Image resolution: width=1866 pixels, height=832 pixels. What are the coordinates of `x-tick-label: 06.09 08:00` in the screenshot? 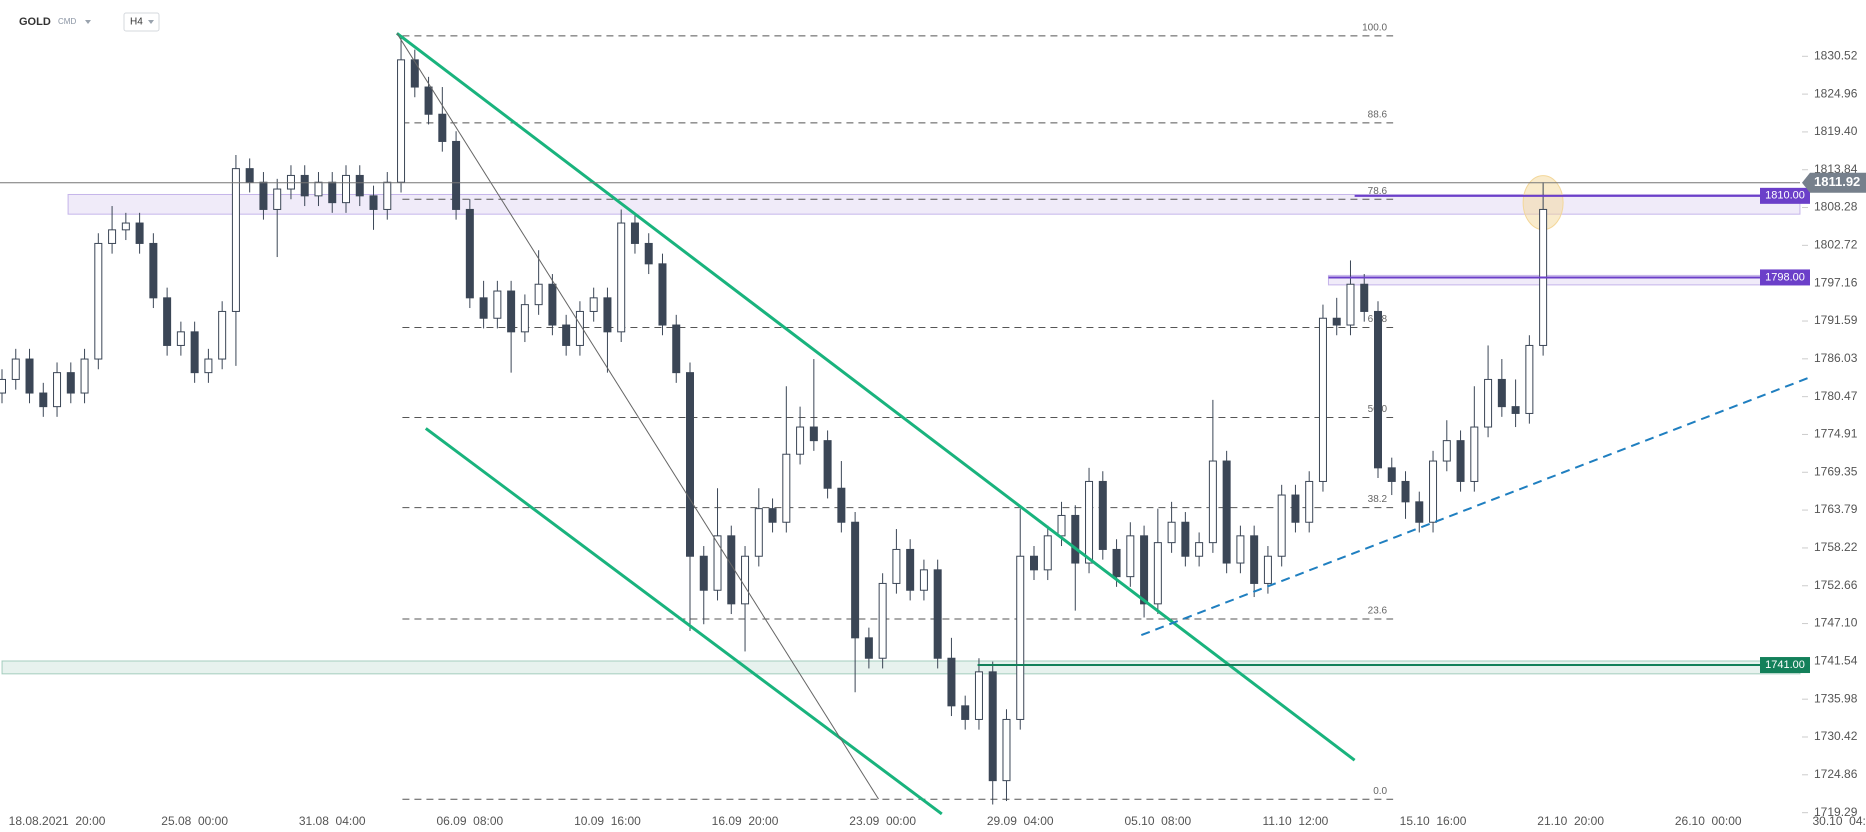 It's located at (469, 821).